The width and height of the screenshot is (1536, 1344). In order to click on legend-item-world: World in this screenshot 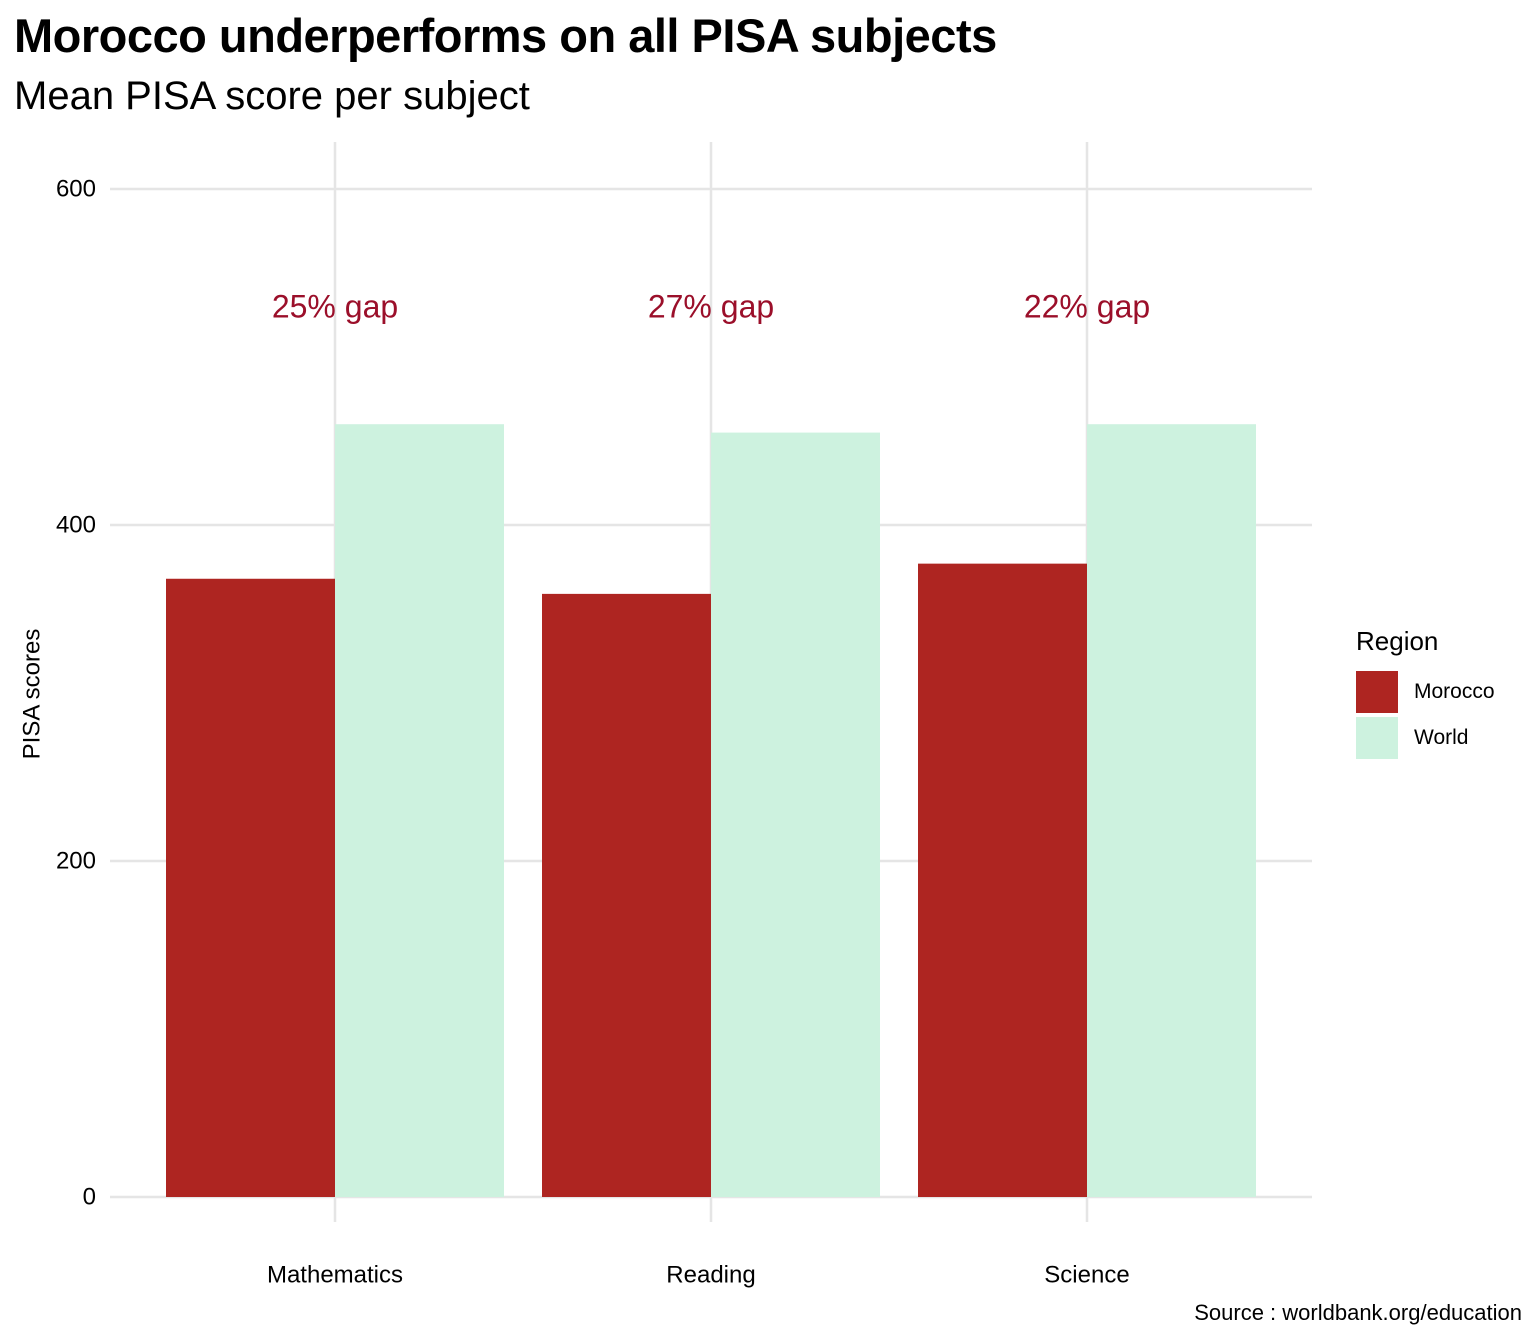, I will do `click(1425, 738)`.